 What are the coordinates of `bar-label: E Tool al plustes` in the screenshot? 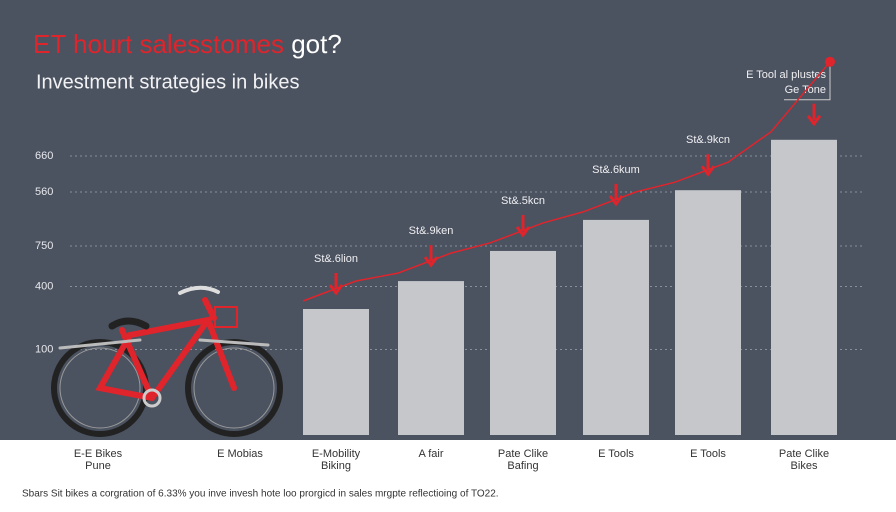 It's located at (786, 75).